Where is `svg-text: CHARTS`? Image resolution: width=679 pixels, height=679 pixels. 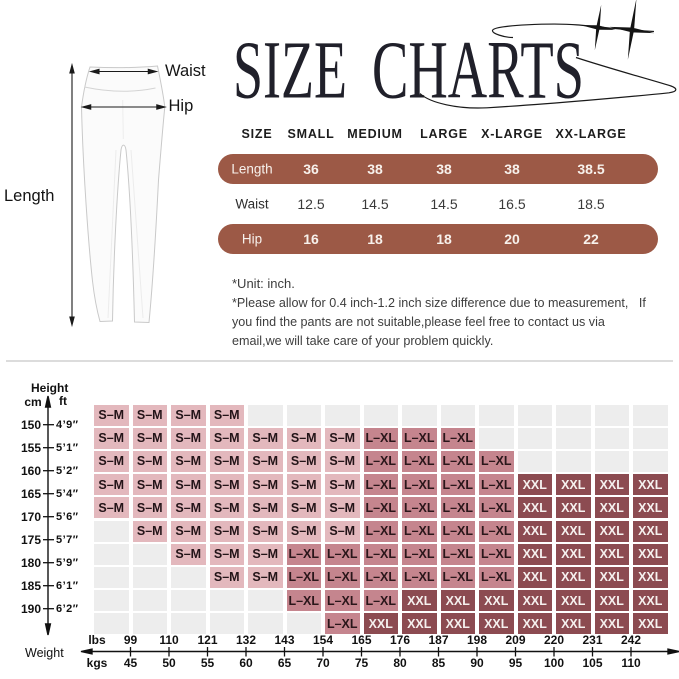
svg-text: CHARTS is located at coordinates (478, 70).